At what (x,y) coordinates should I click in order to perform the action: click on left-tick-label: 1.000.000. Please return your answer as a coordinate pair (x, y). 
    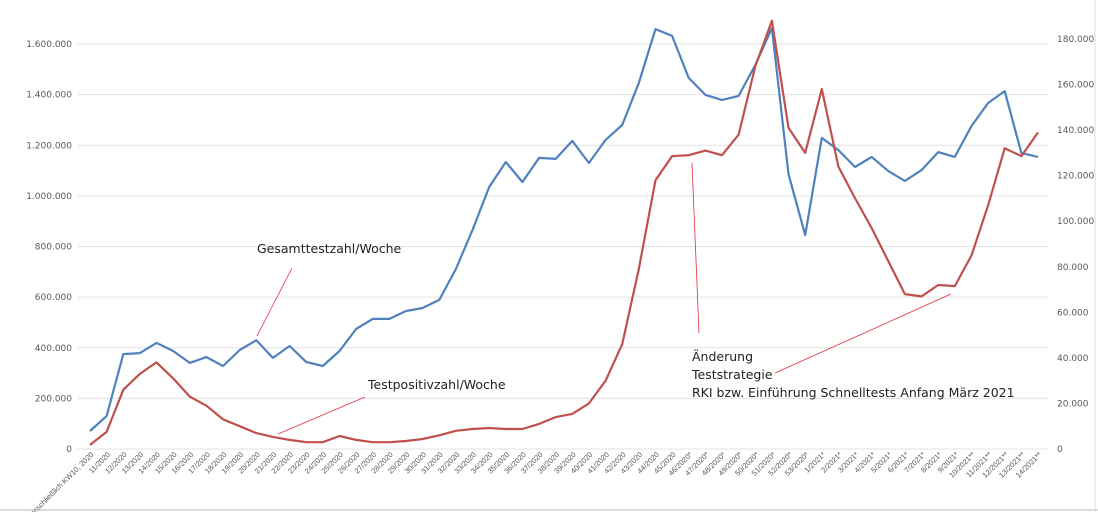
    Looking at the image, I should click on (49, 197).